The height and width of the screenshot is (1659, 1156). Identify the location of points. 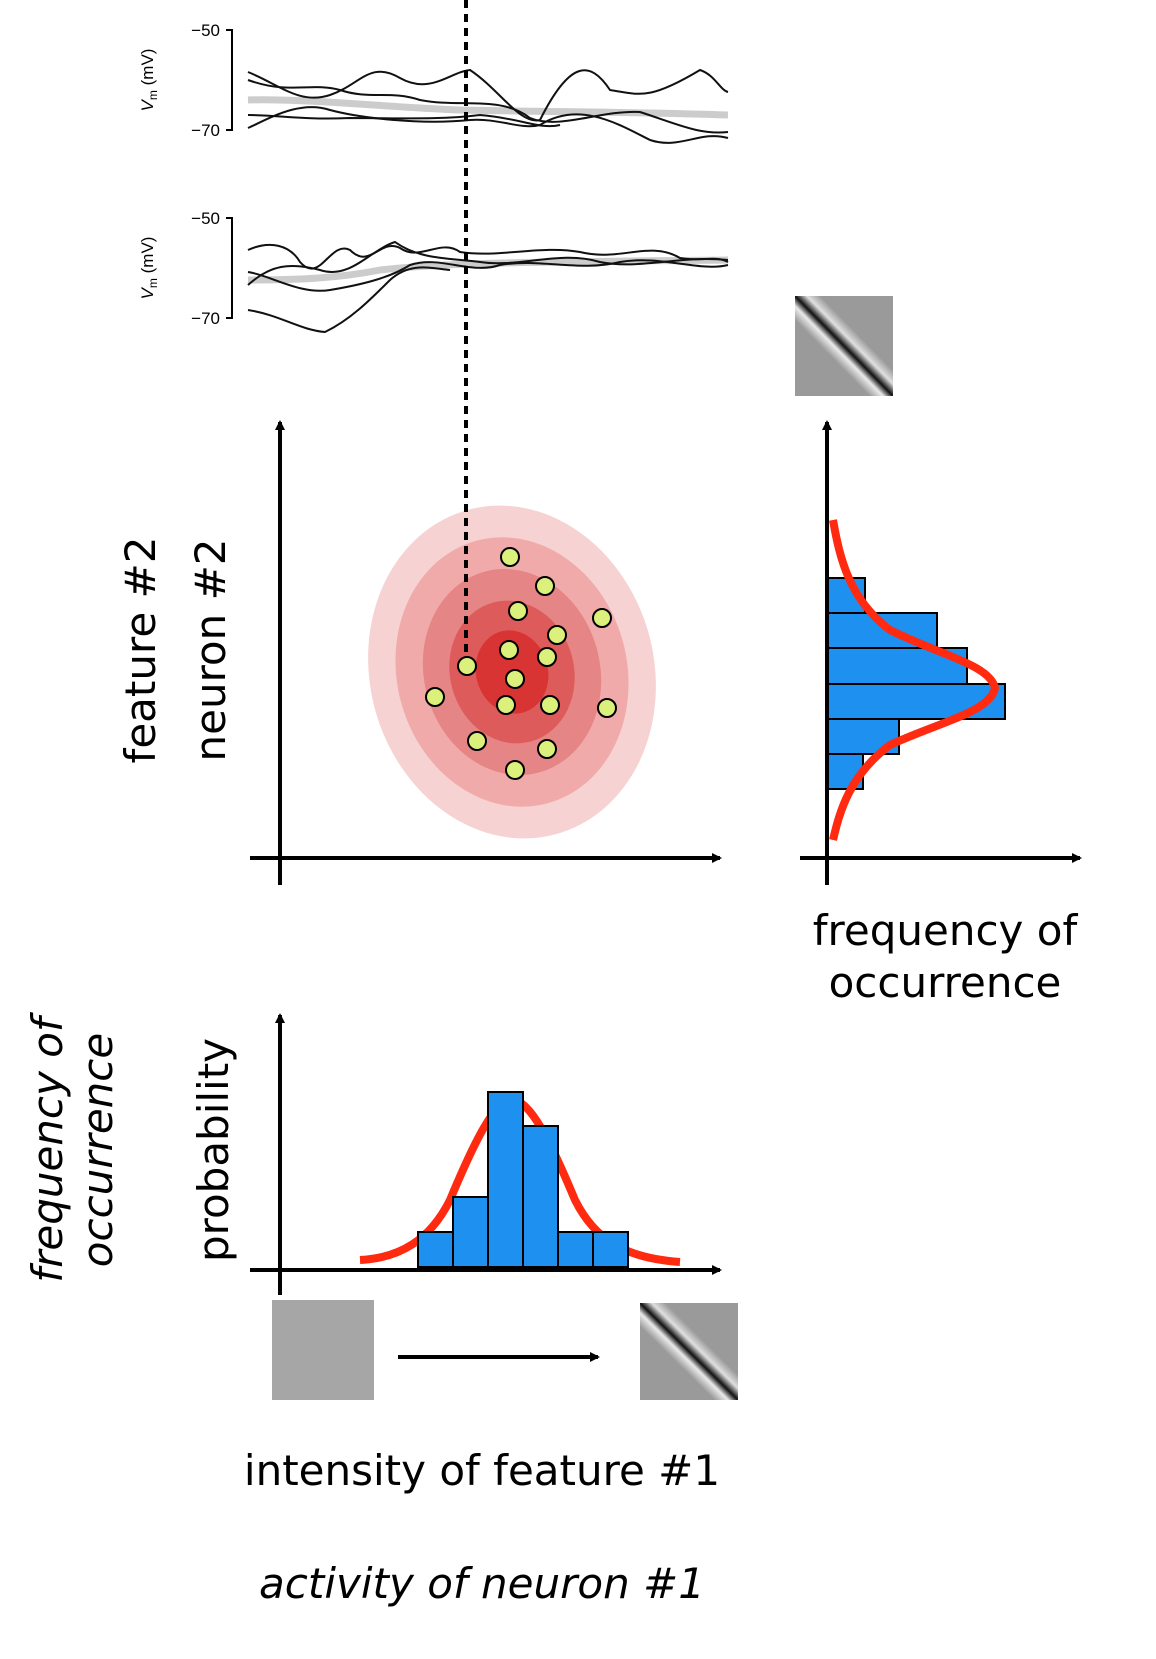
(521, 663).